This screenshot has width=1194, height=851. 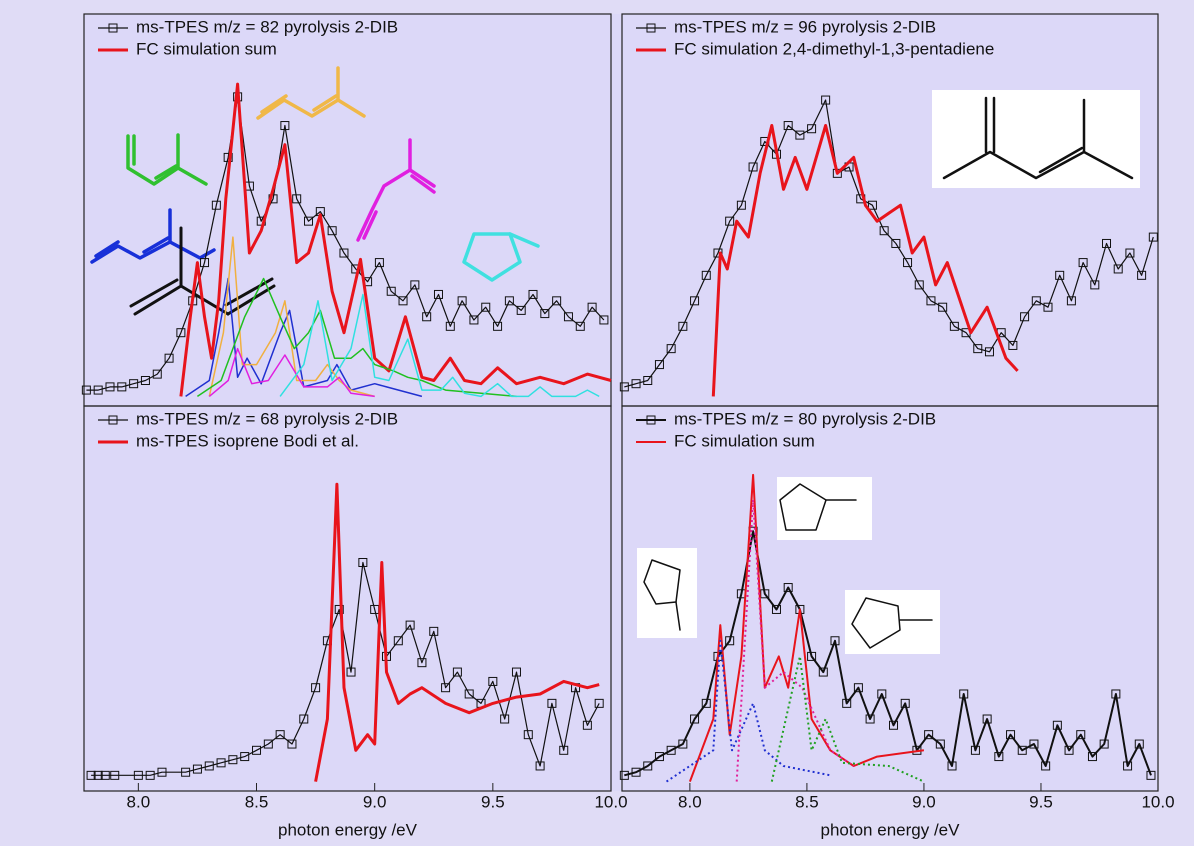 What do you see at coordinates (610, 801) in the screenshot?
I see `x-tick-label: 10.0` at bounding box center [610, 801].